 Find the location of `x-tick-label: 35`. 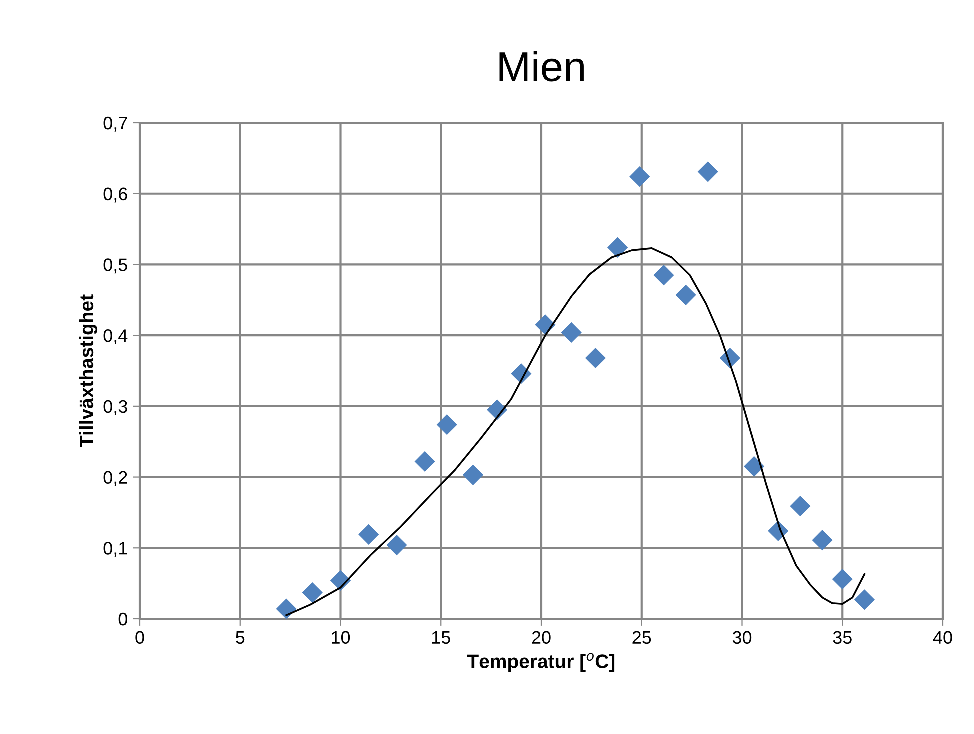

x-tick-label: 35 is located at coordinates (842, 637).